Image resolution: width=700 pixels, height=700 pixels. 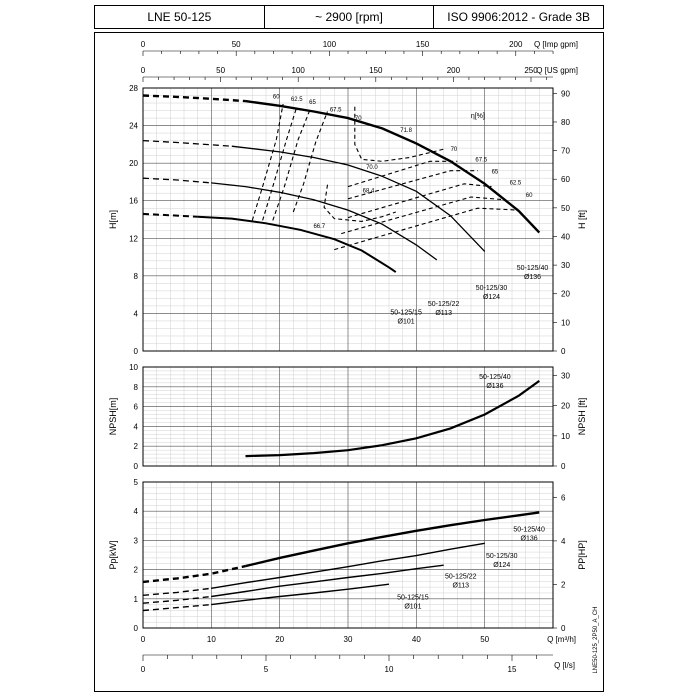 What do you see at coordinates (561, 639) in the screenshot?
I see `x-axis-label: Q [m³/h]` at bounding box center [561, 639].